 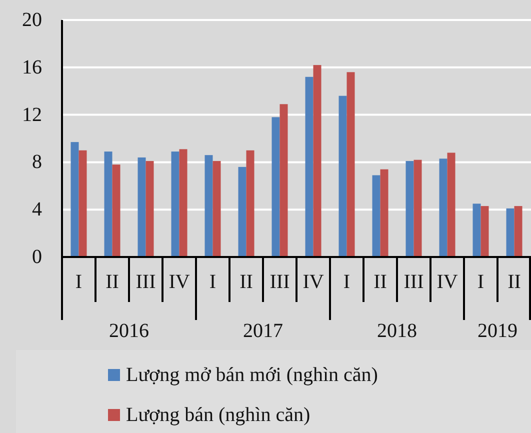 I want to click on legend-label: Lượng mở bán mới (nghìn căn), so click(x=252, y=375).